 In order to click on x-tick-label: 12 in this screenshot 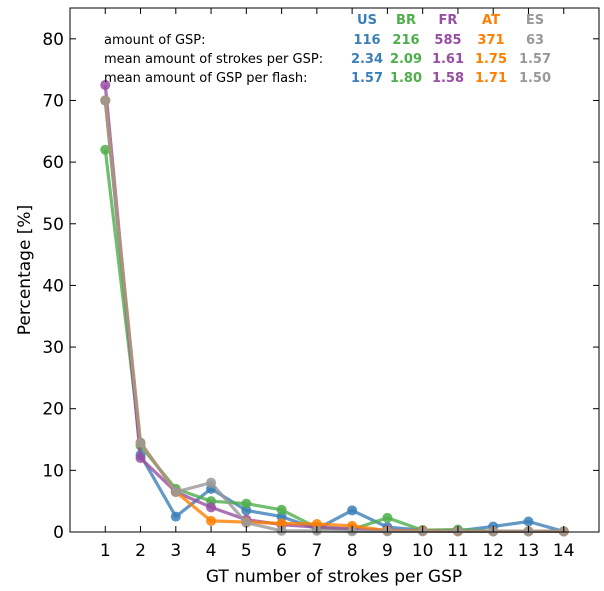, I will do `click(493, 551)`.